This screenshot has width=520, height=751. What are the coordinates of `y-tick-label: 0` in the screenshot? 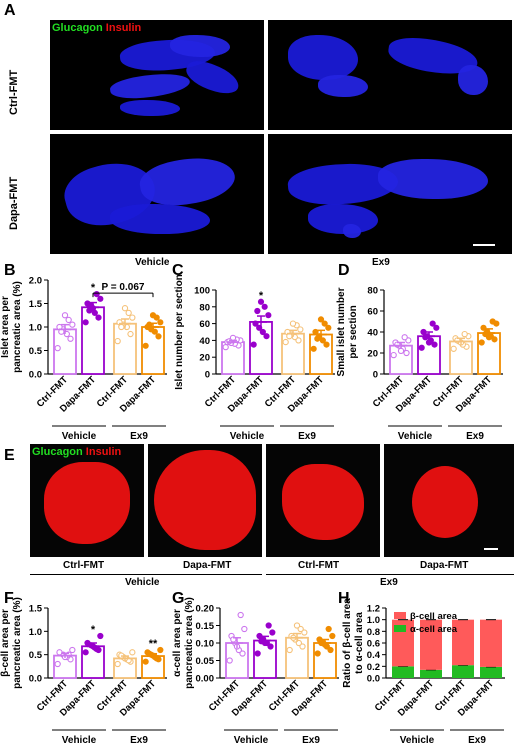 It's located at (207, 375).